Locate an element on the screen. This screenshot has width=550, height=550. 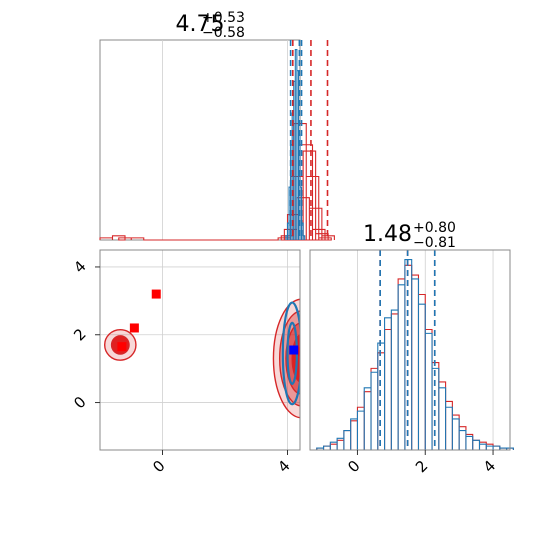
top-title-minus: −0.58 is located at coordinates (223, 33).